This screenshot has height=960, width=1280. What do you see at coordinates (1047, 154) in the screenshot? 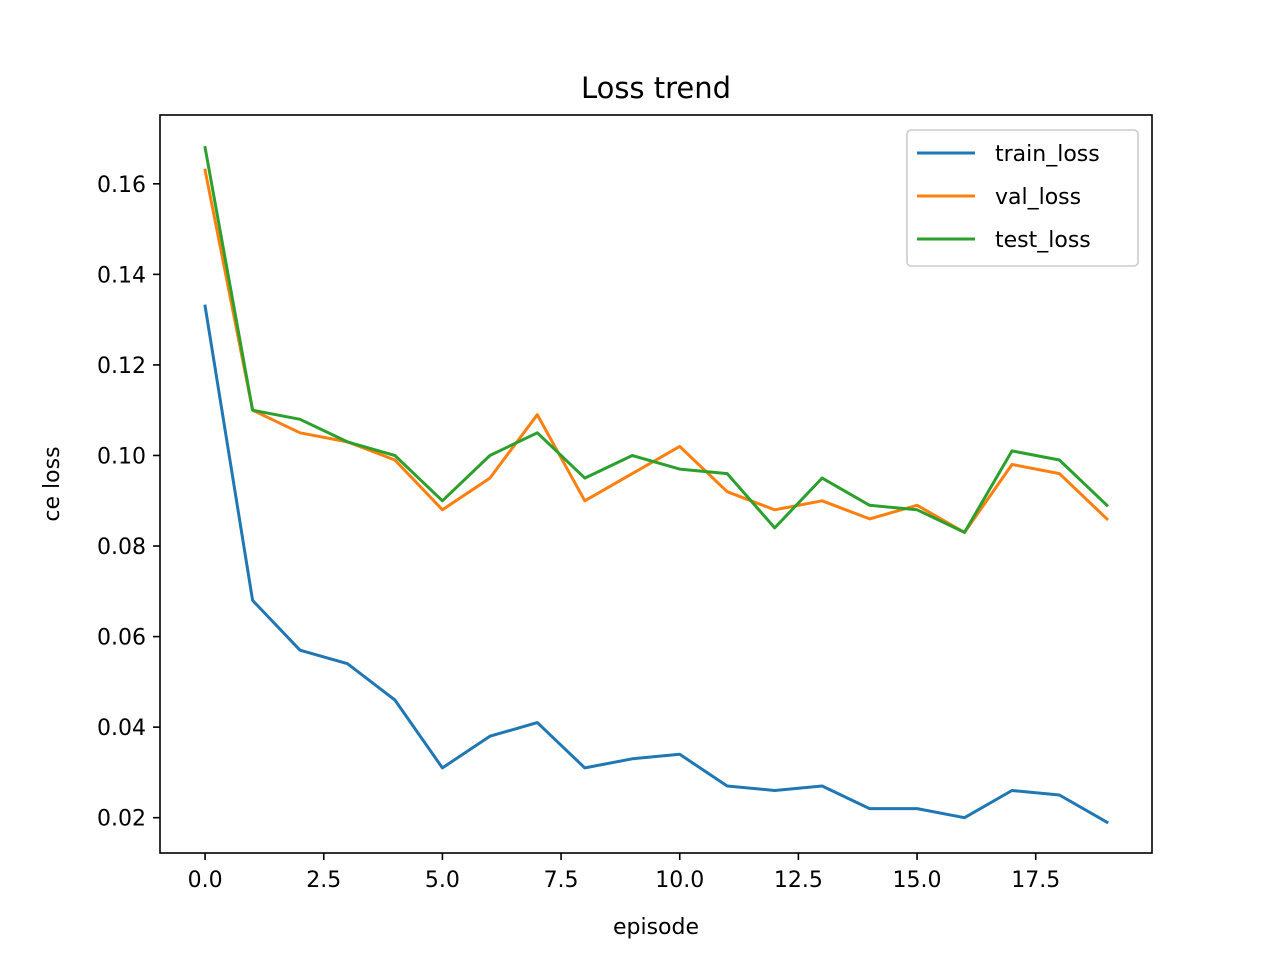
I see `legend-label: train_loss` at bounding box center [1047, 154].